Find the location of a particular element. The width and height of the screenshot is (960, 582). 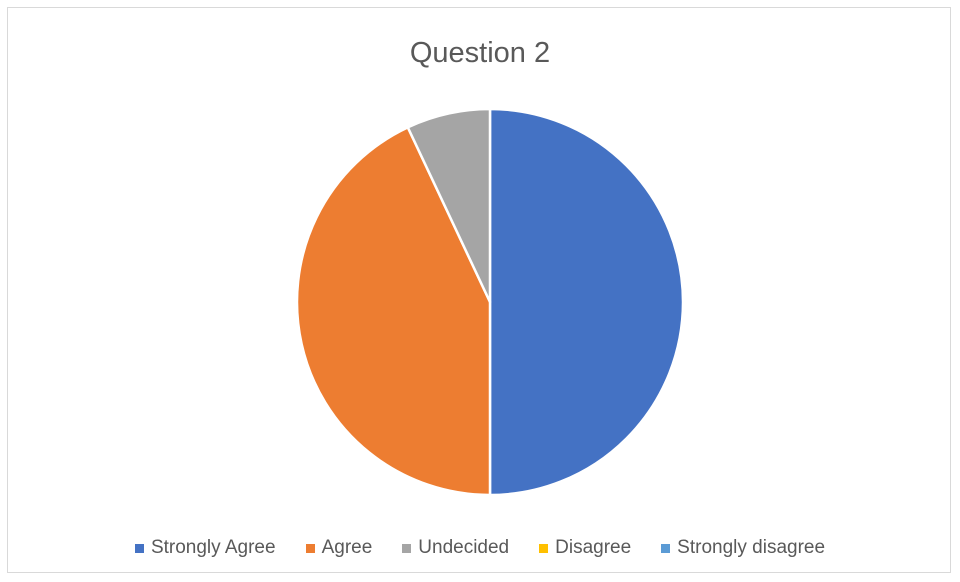

legend-label: Agree is located at coordinates (347, 547).